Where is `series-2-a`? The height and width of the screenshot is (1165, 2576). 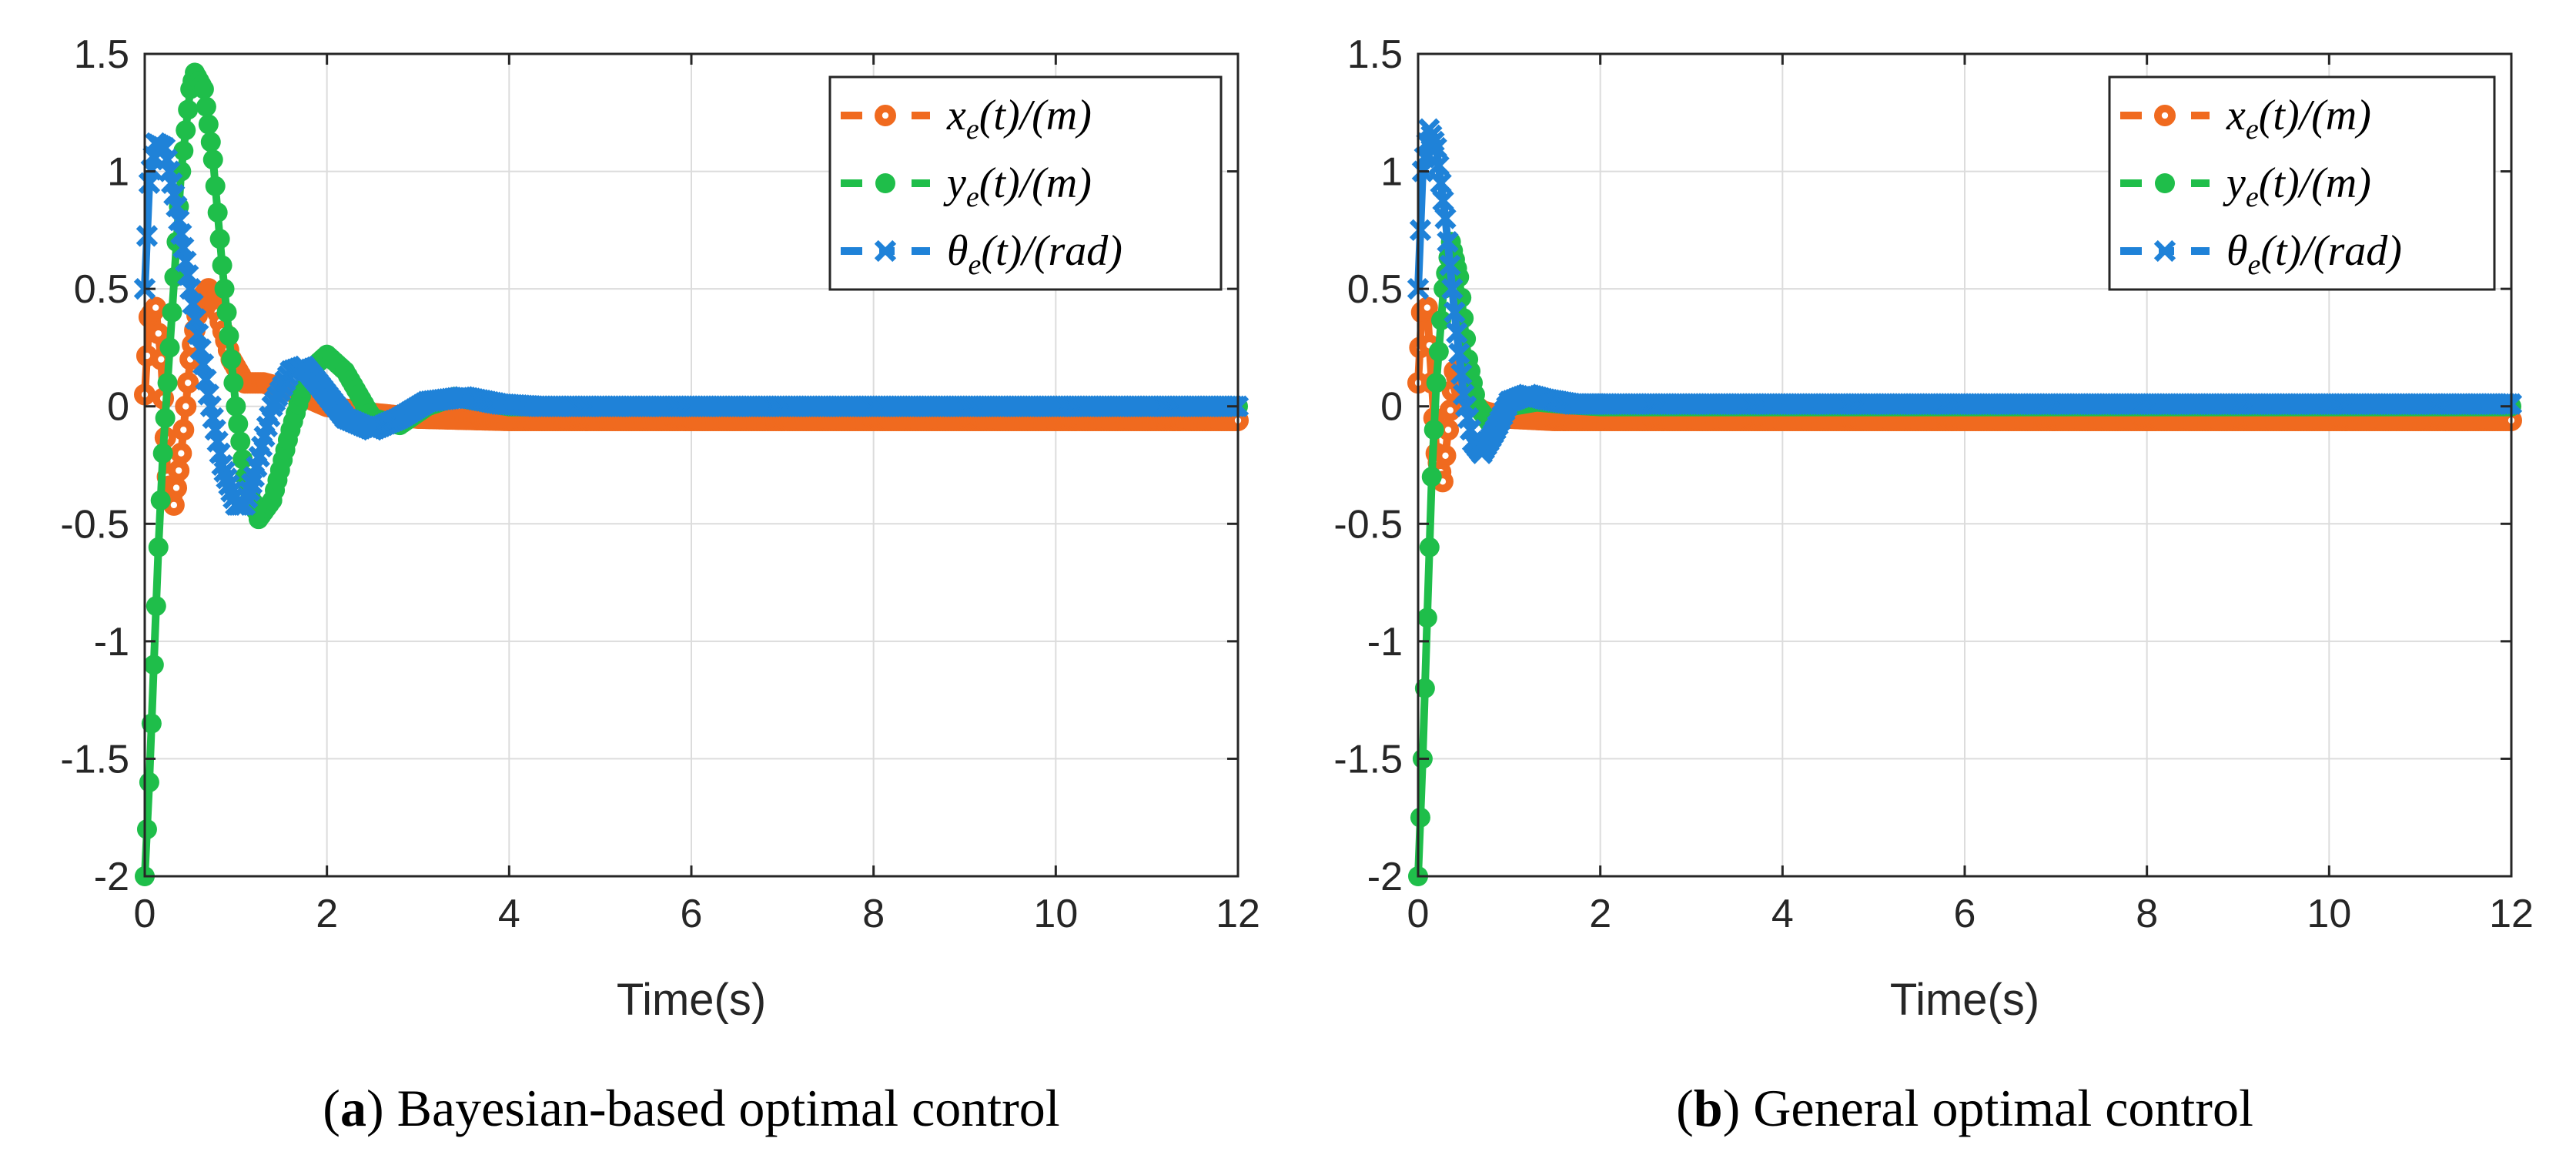 series-2-a is located at coordinates (692, 324).